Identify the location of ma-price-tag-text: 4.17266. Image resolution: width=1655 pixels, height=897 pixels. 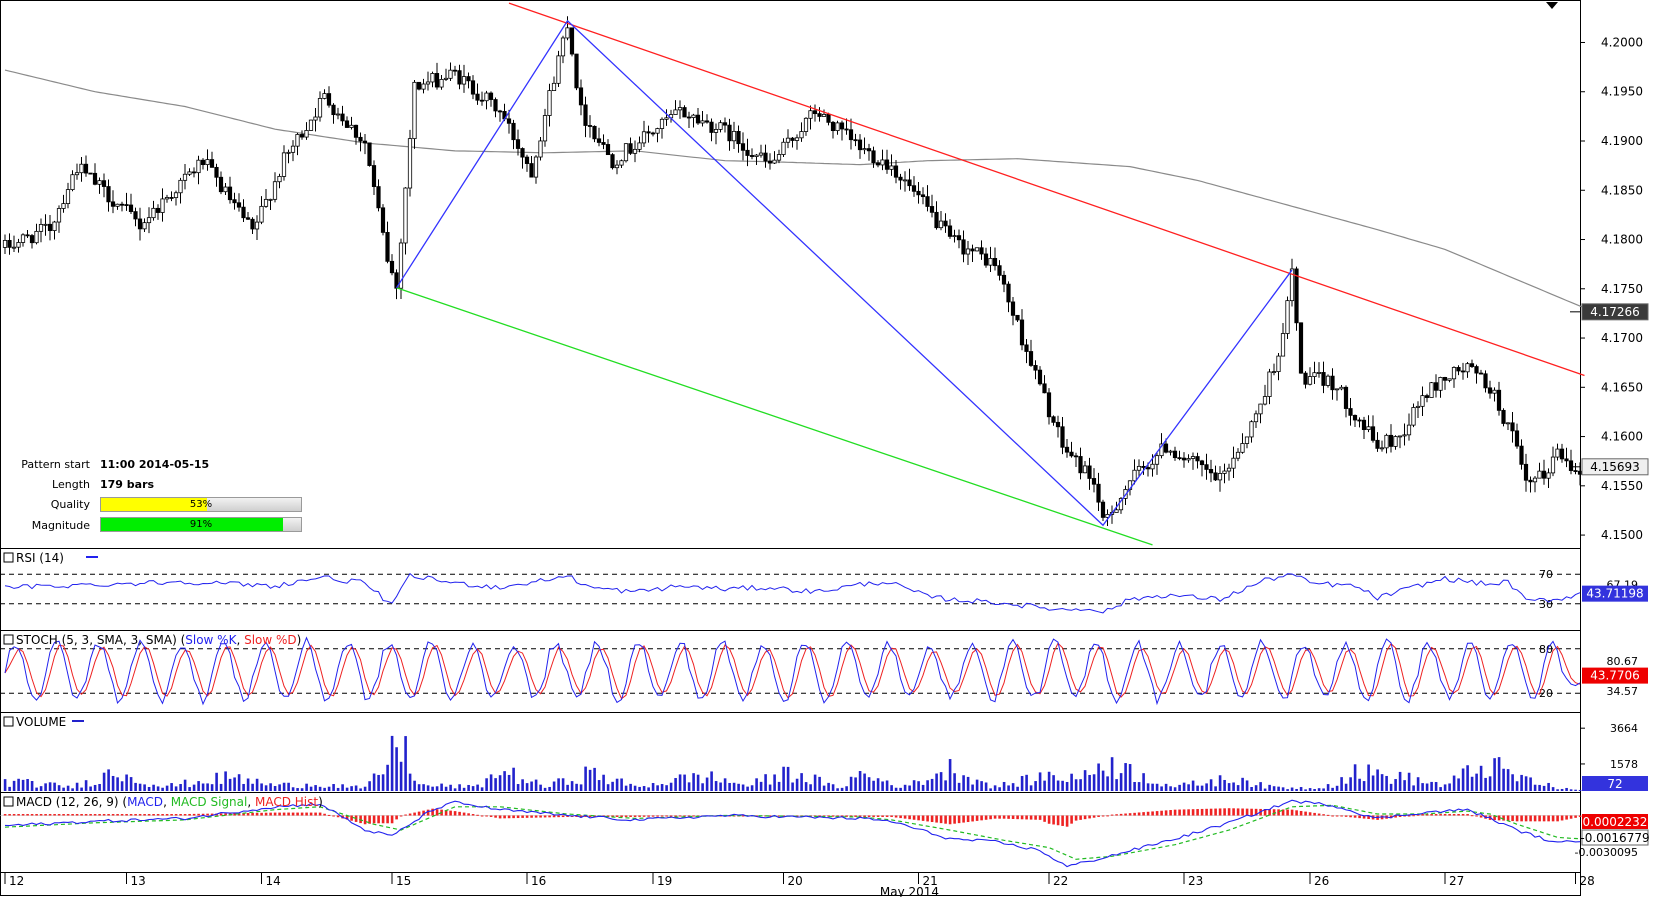
(1615, 312).